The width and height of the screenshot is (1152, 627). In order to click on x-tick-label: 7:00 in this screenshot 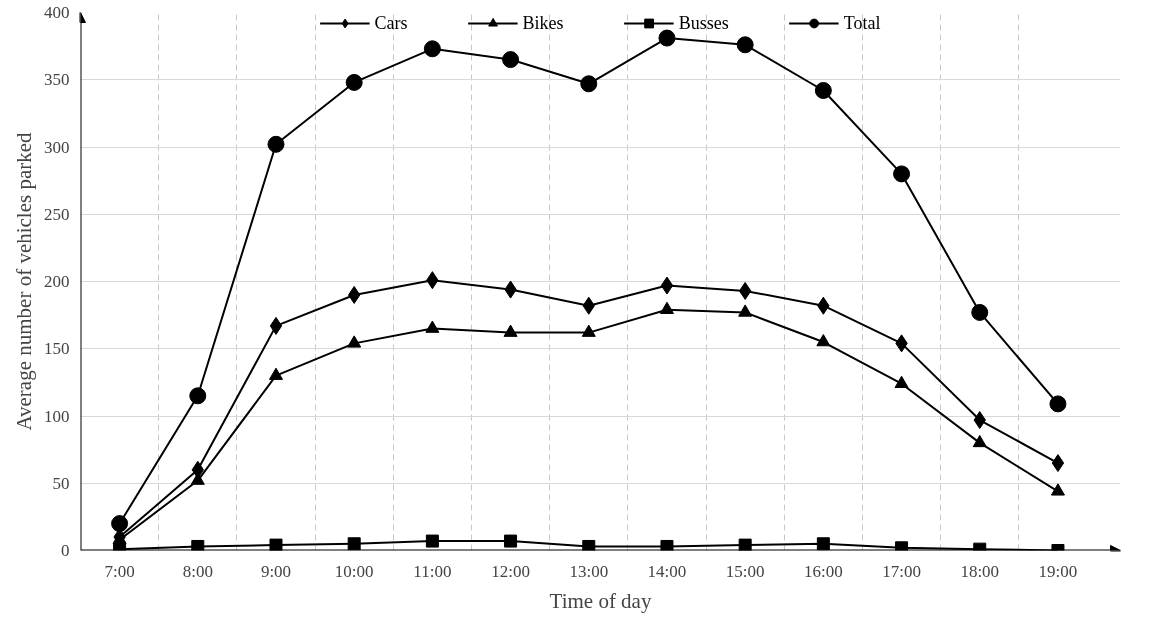, I will do `click(119, 571)`.